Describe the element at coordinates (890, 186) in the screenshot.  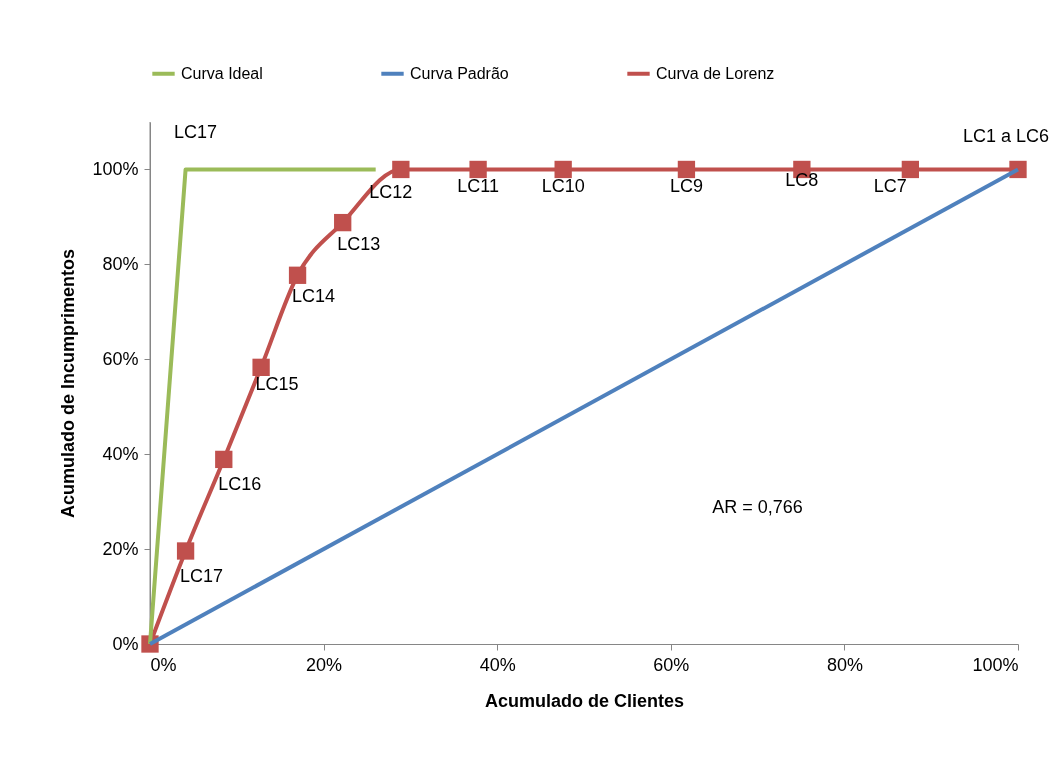
I see `annotation: LC7` at that location.